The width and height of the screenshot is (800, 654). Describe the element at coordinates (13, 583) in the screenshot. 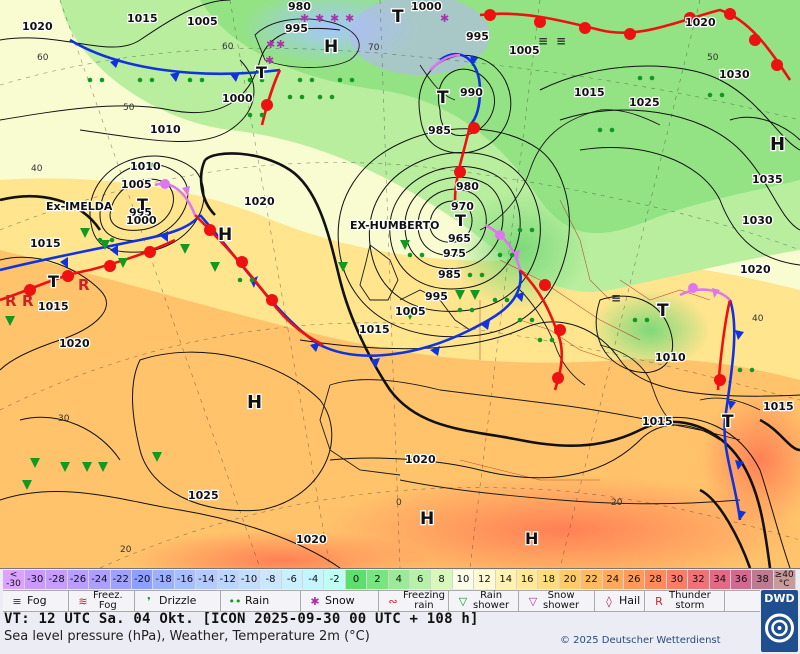

I see `scale-low-cap-bottom: -30` at that location.